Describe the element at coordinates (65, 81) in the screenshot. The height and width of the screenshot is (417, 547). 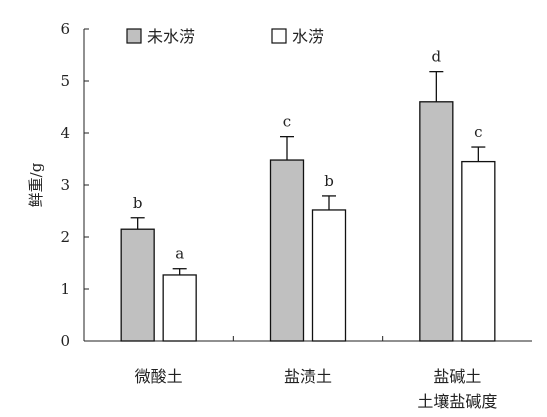
I see `y-tick-label: 5` at that location.